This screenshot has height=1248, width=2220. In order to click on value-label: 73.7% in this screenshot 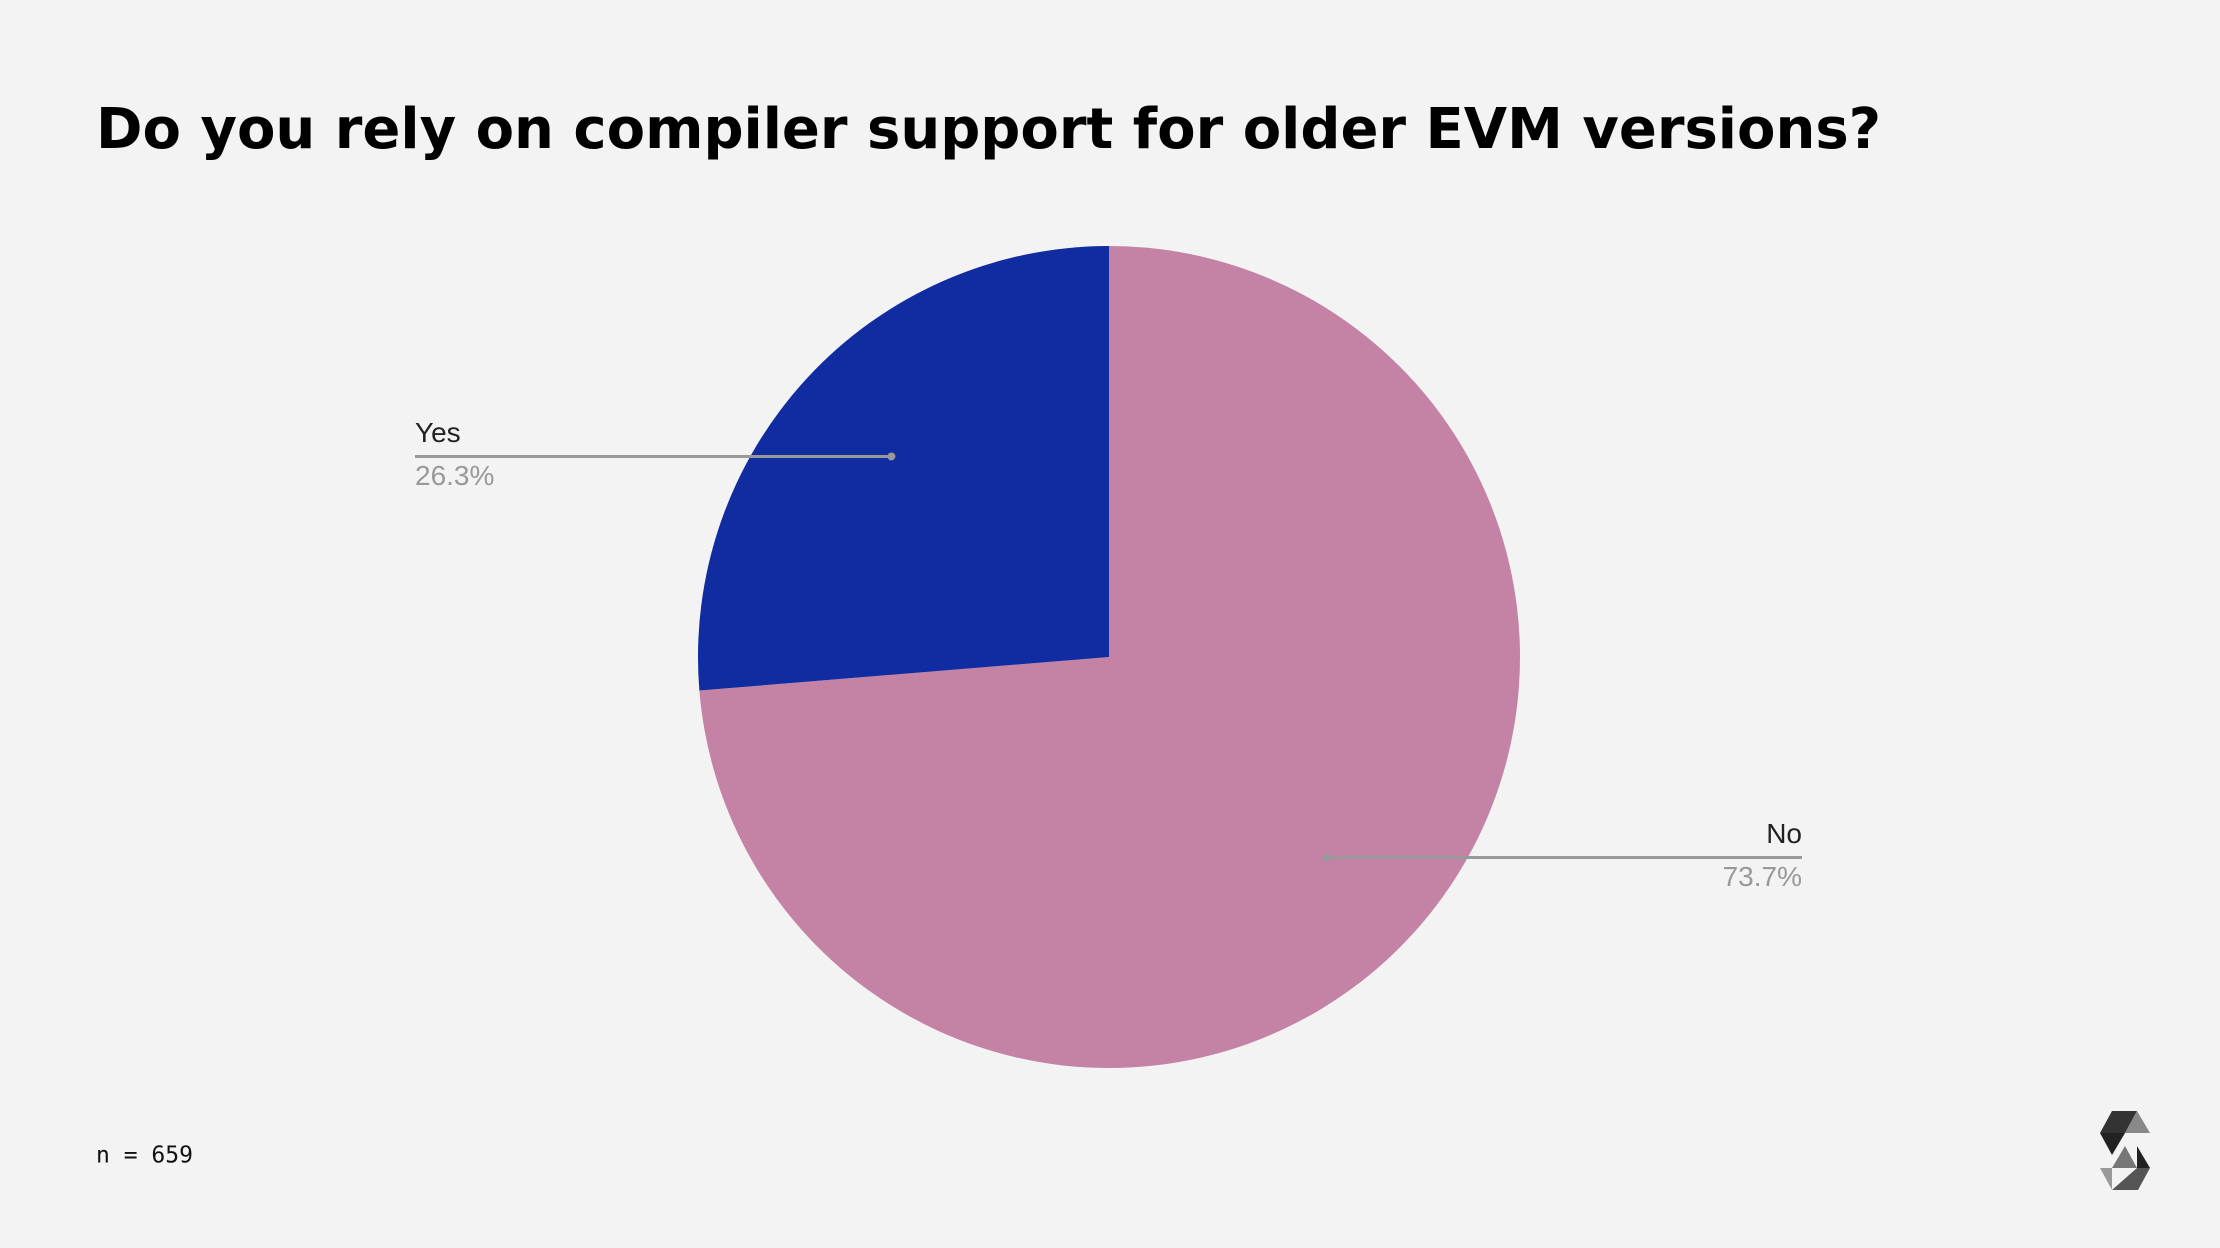, I will do `click(1762, 876)`.